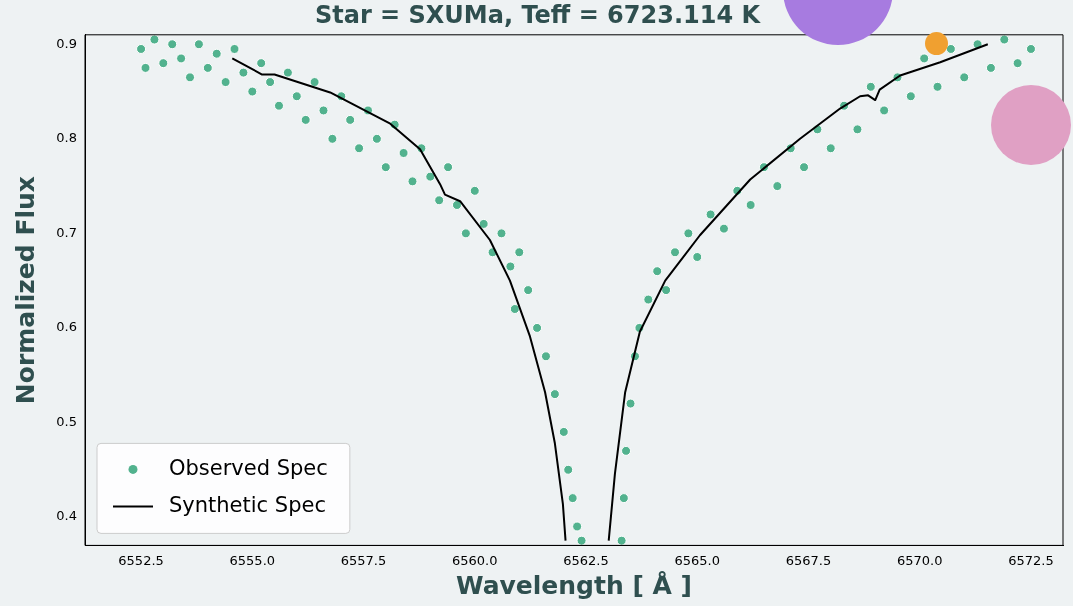  Describe the element at coordinates (66, 138) in the screenshot. I see `y-tick-label: 0.8` at that location.